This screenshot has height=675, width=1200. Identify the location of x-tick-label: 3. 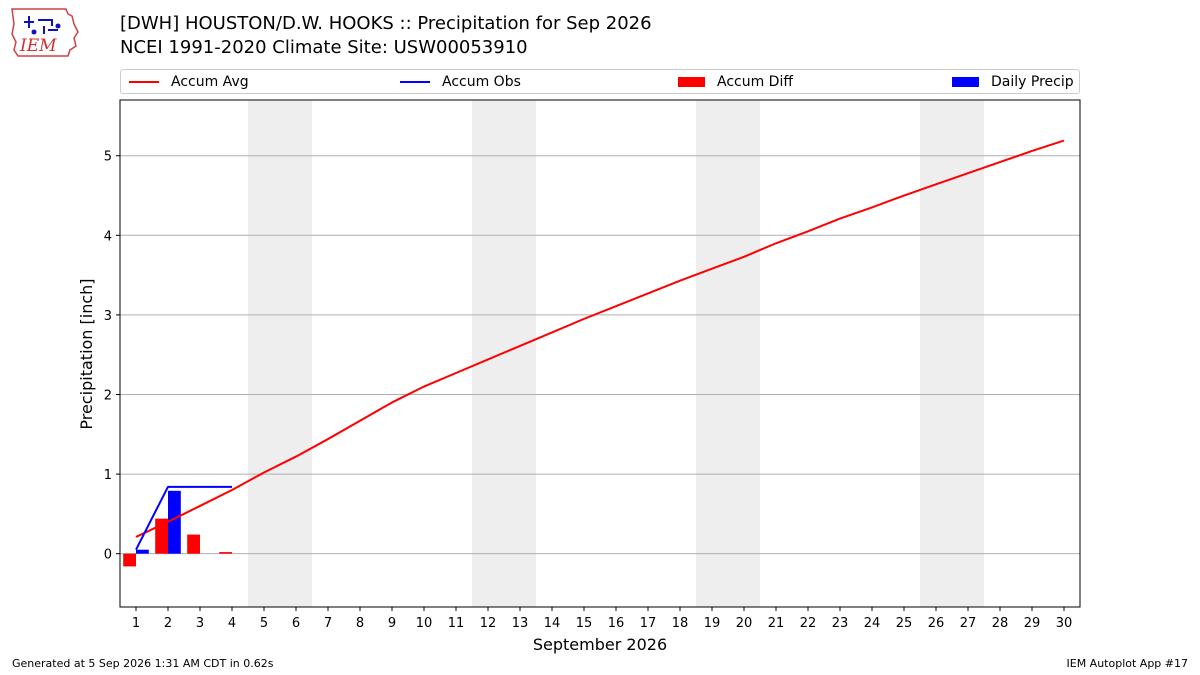
(200, 623).